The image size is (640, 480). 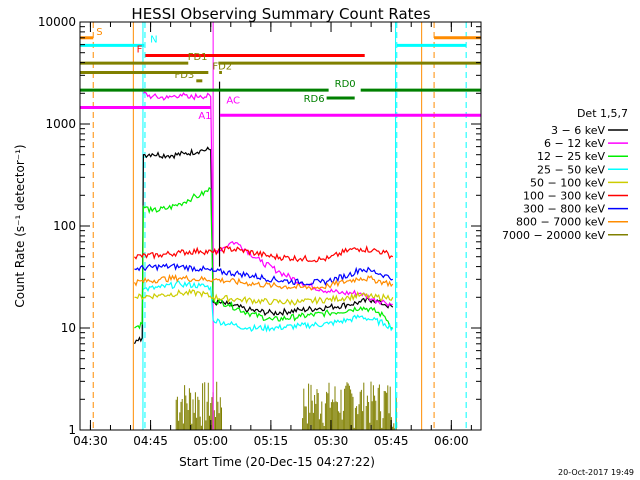 I want to click on y-tick-label: 100, so click(x=64, y=226).